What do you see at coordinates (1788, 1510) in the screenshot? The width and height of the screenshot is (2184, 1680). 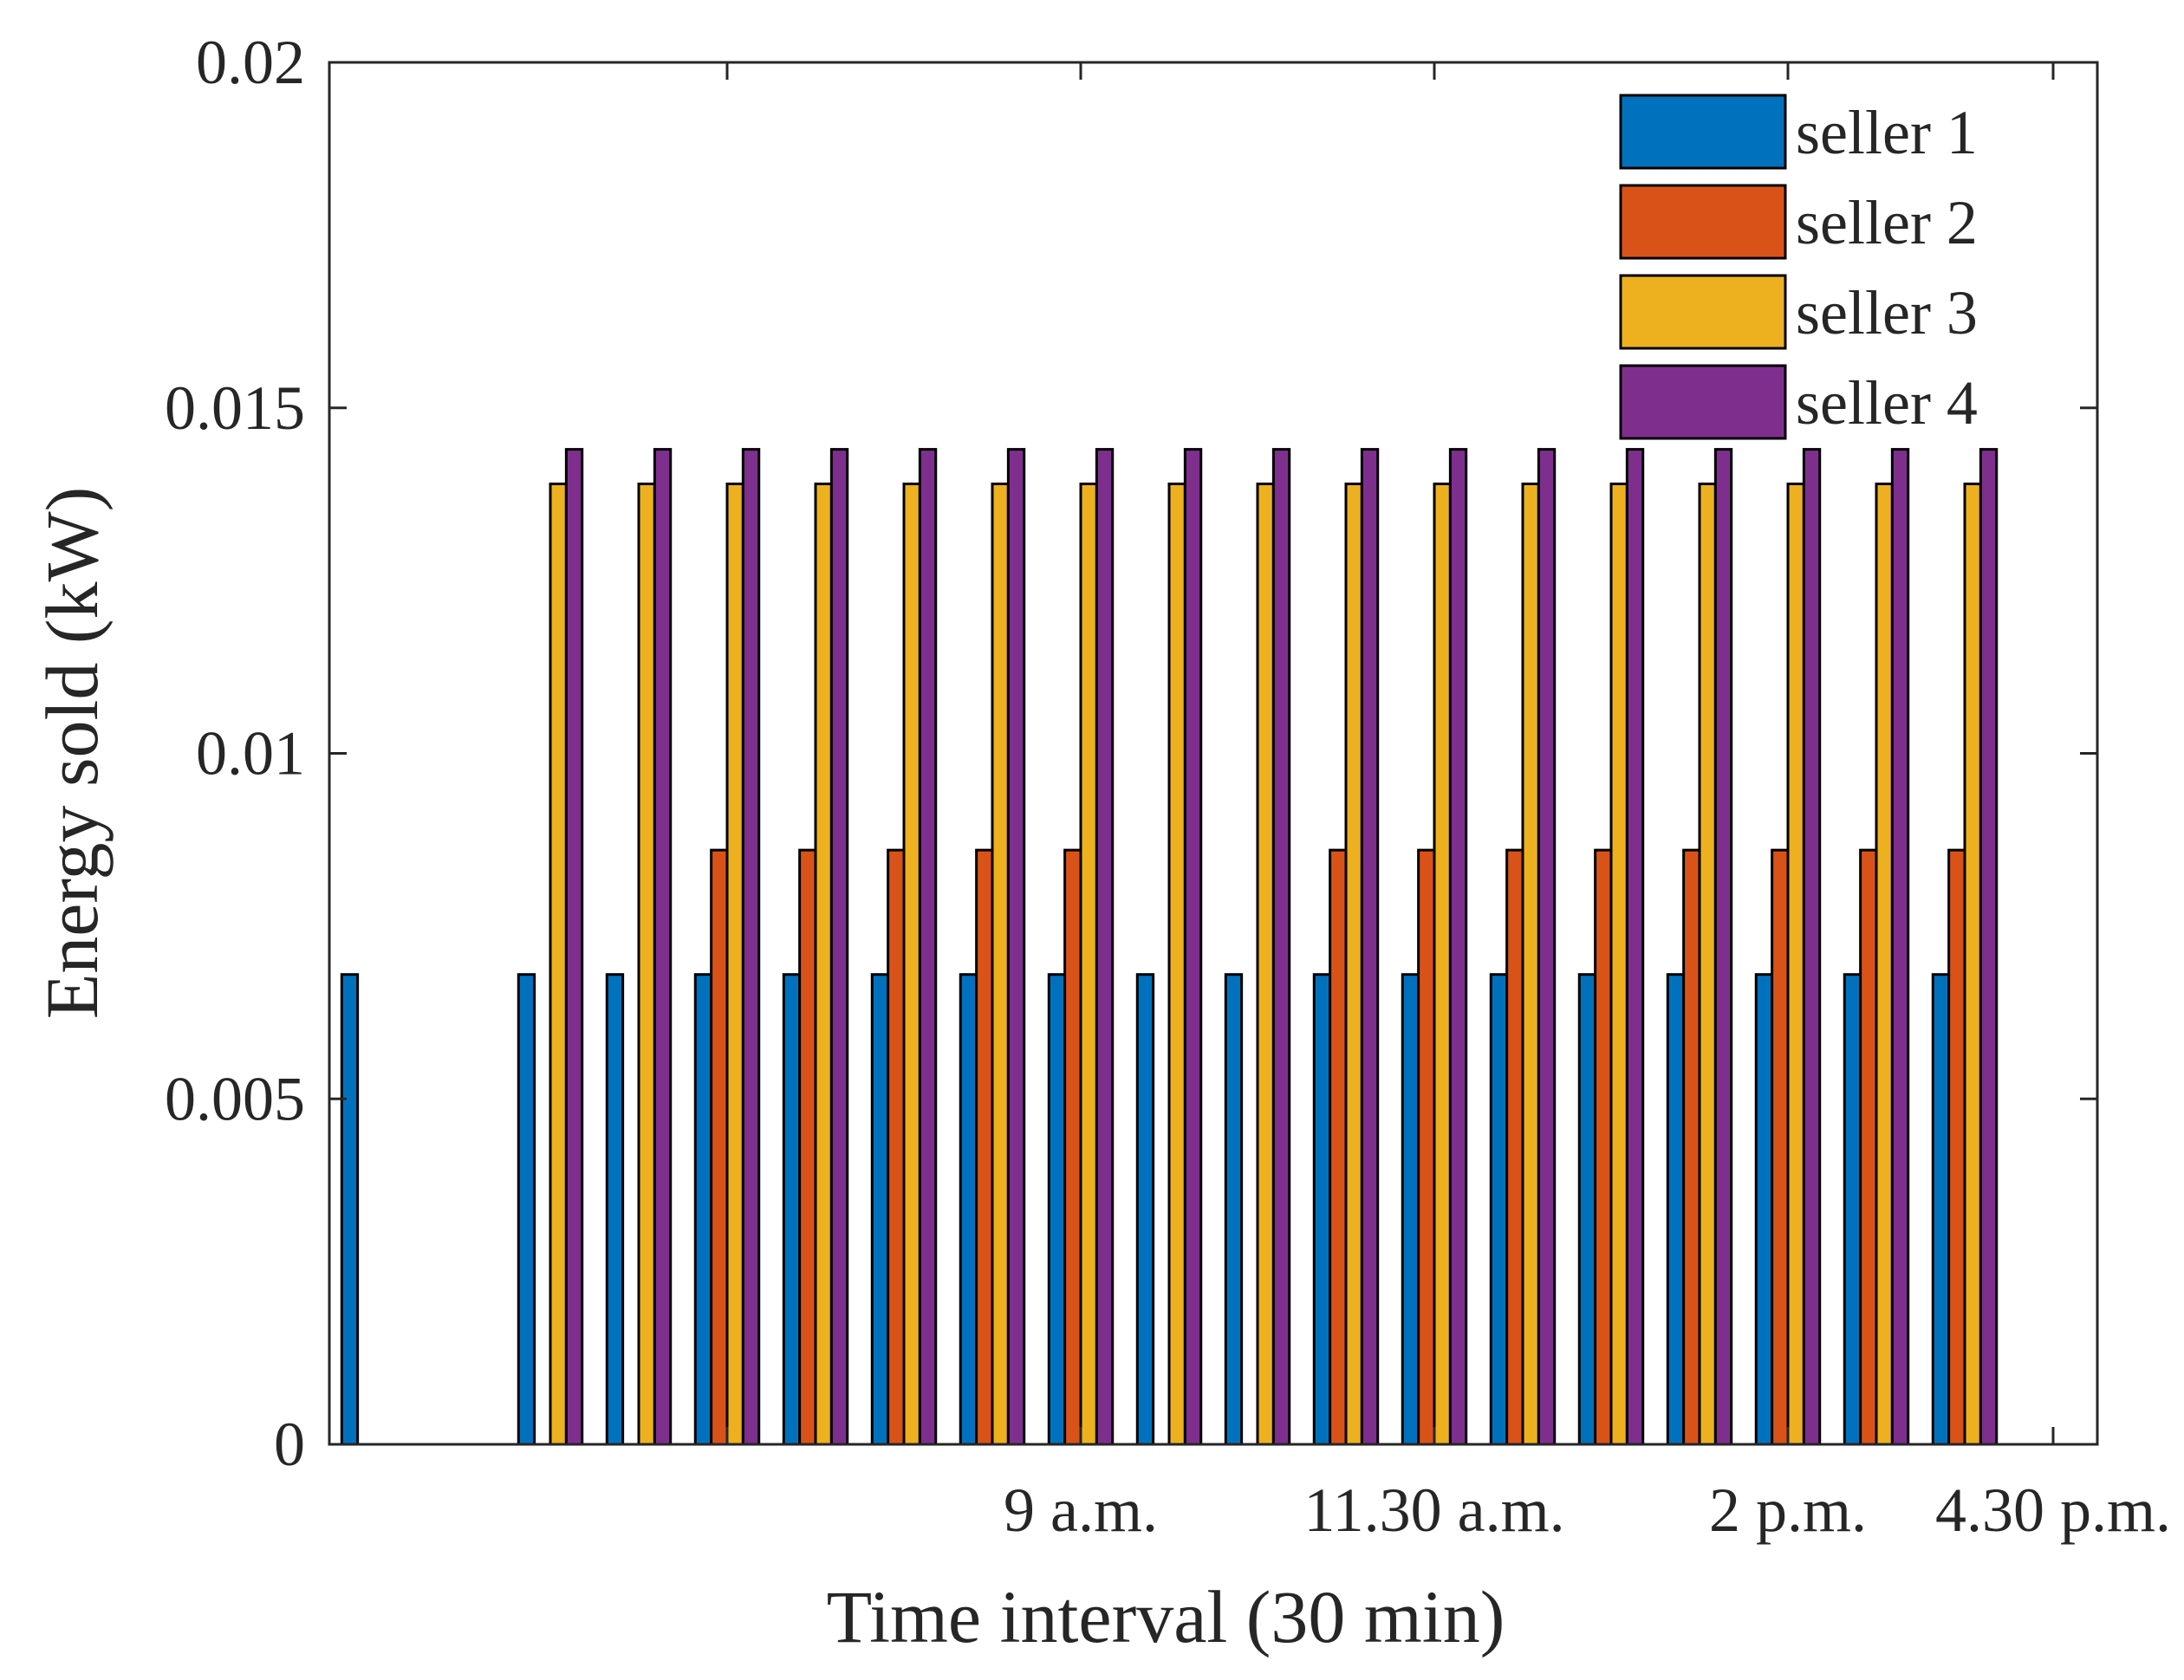 I see `x-tick-label: 2 p.m.` at bounding box center [1788, 1510].